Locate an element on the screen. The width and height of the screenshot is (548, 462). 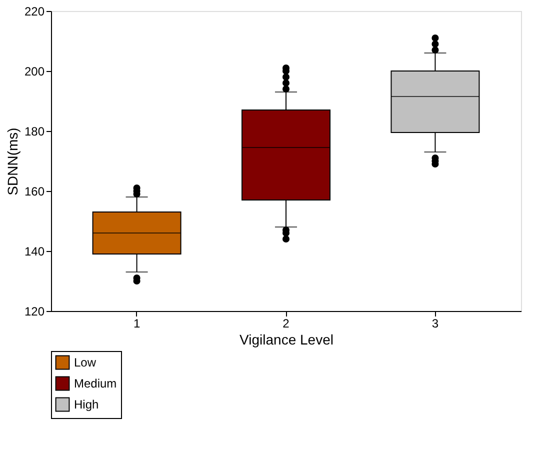
legend-label: Low is located at coordinates (85, 363).